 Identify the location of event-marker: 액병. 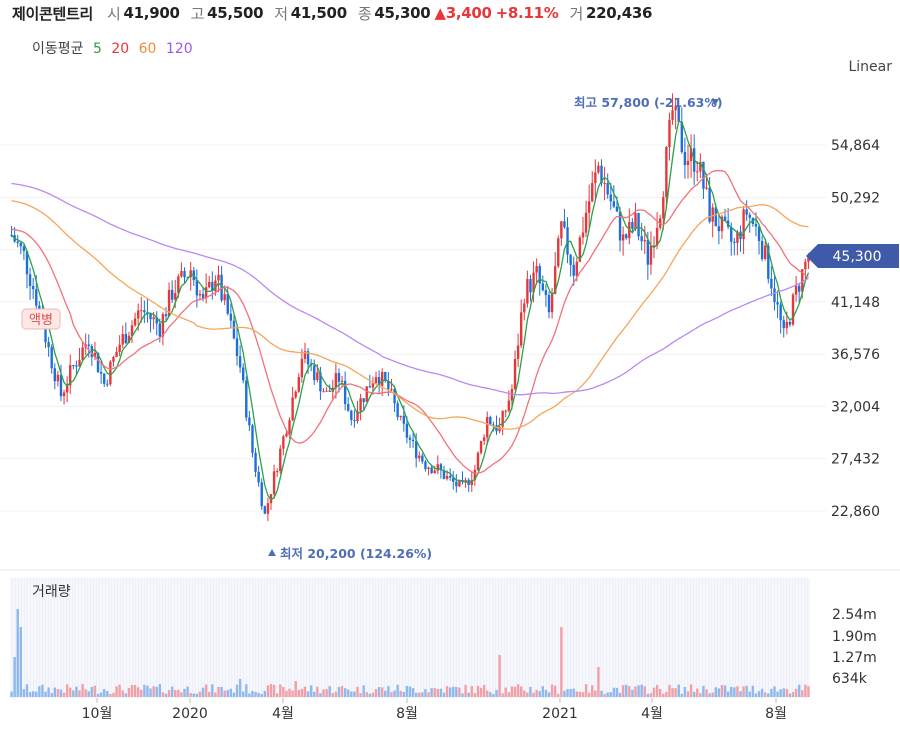
(41, 319).